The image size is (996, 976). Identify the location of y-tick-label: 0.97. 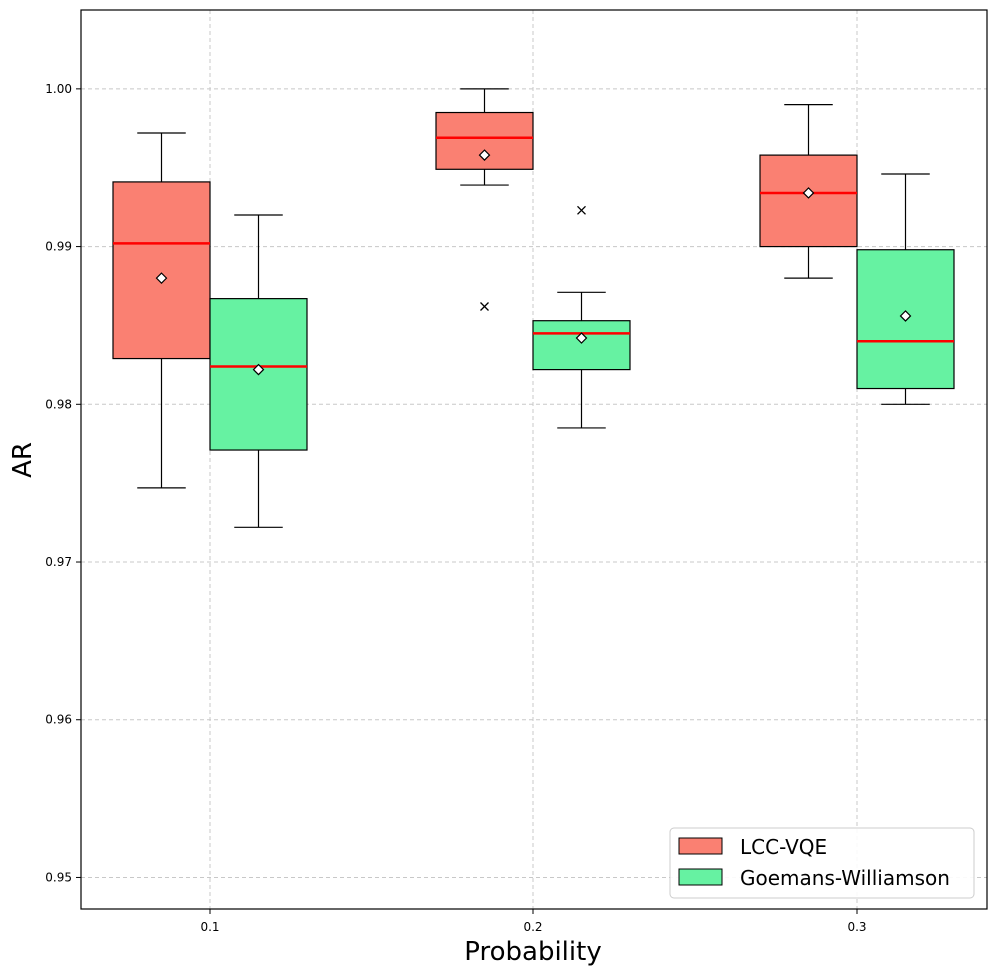
(58, 562).